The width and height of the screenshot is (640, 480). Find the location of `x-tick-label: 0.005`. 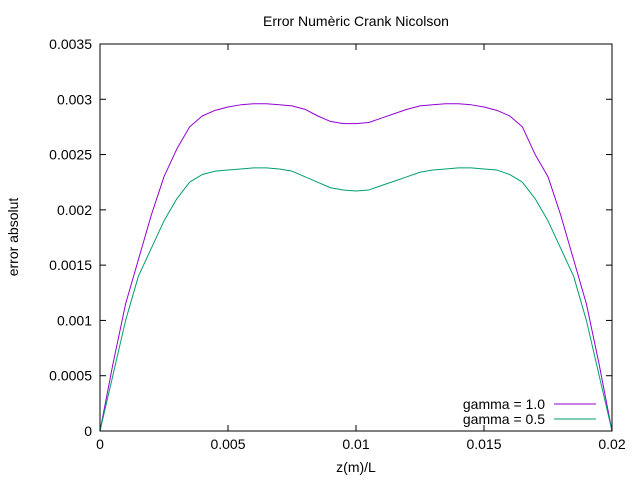

x-tick-label: 0.005 is located at coordinates (227, 444).